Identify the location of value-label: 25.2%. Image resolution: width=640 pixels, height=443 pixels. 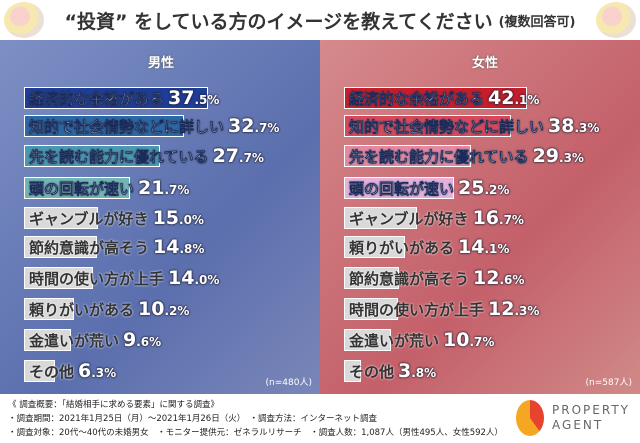
(484, 188).